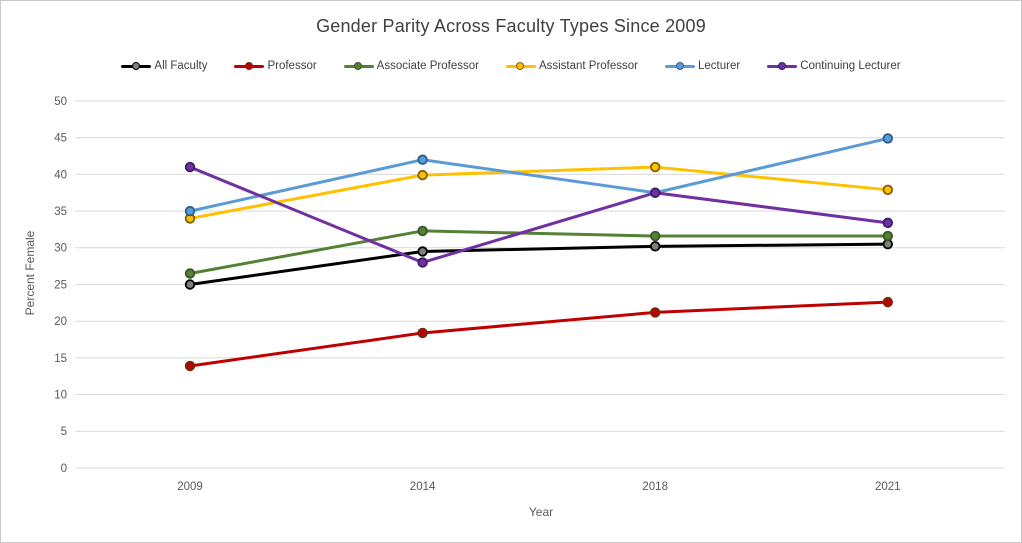 This screenshot has width=1022, height=543. What do you see at coordinates (888, 302) in the screenshot?
I see `marker-professor-2021` at bounding box center [888, 302].